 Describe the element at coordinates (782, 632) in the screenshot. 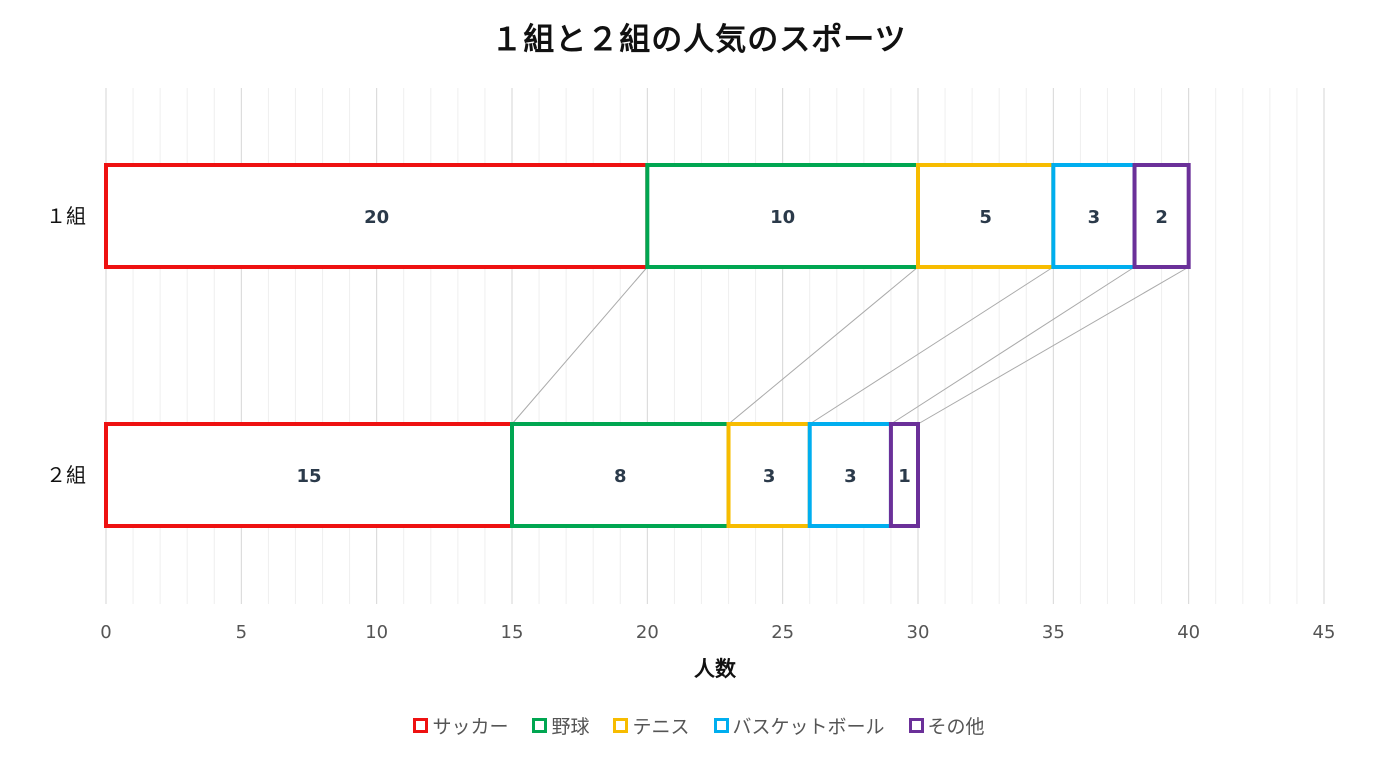

I see `x-tick-label: 25` at that location.